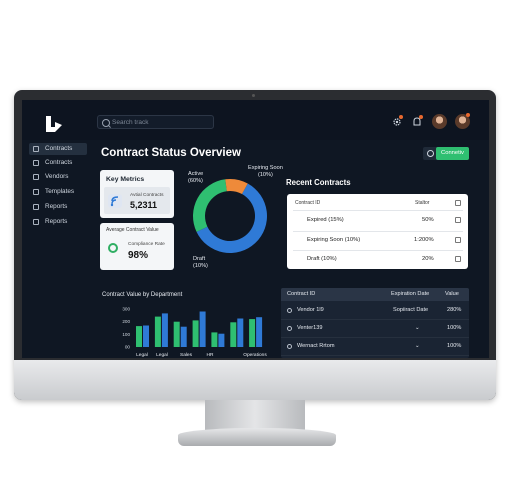  Describe the element at coordinates (138, 255) in the screenshot. I see `compliance-value: 98%` at that location.